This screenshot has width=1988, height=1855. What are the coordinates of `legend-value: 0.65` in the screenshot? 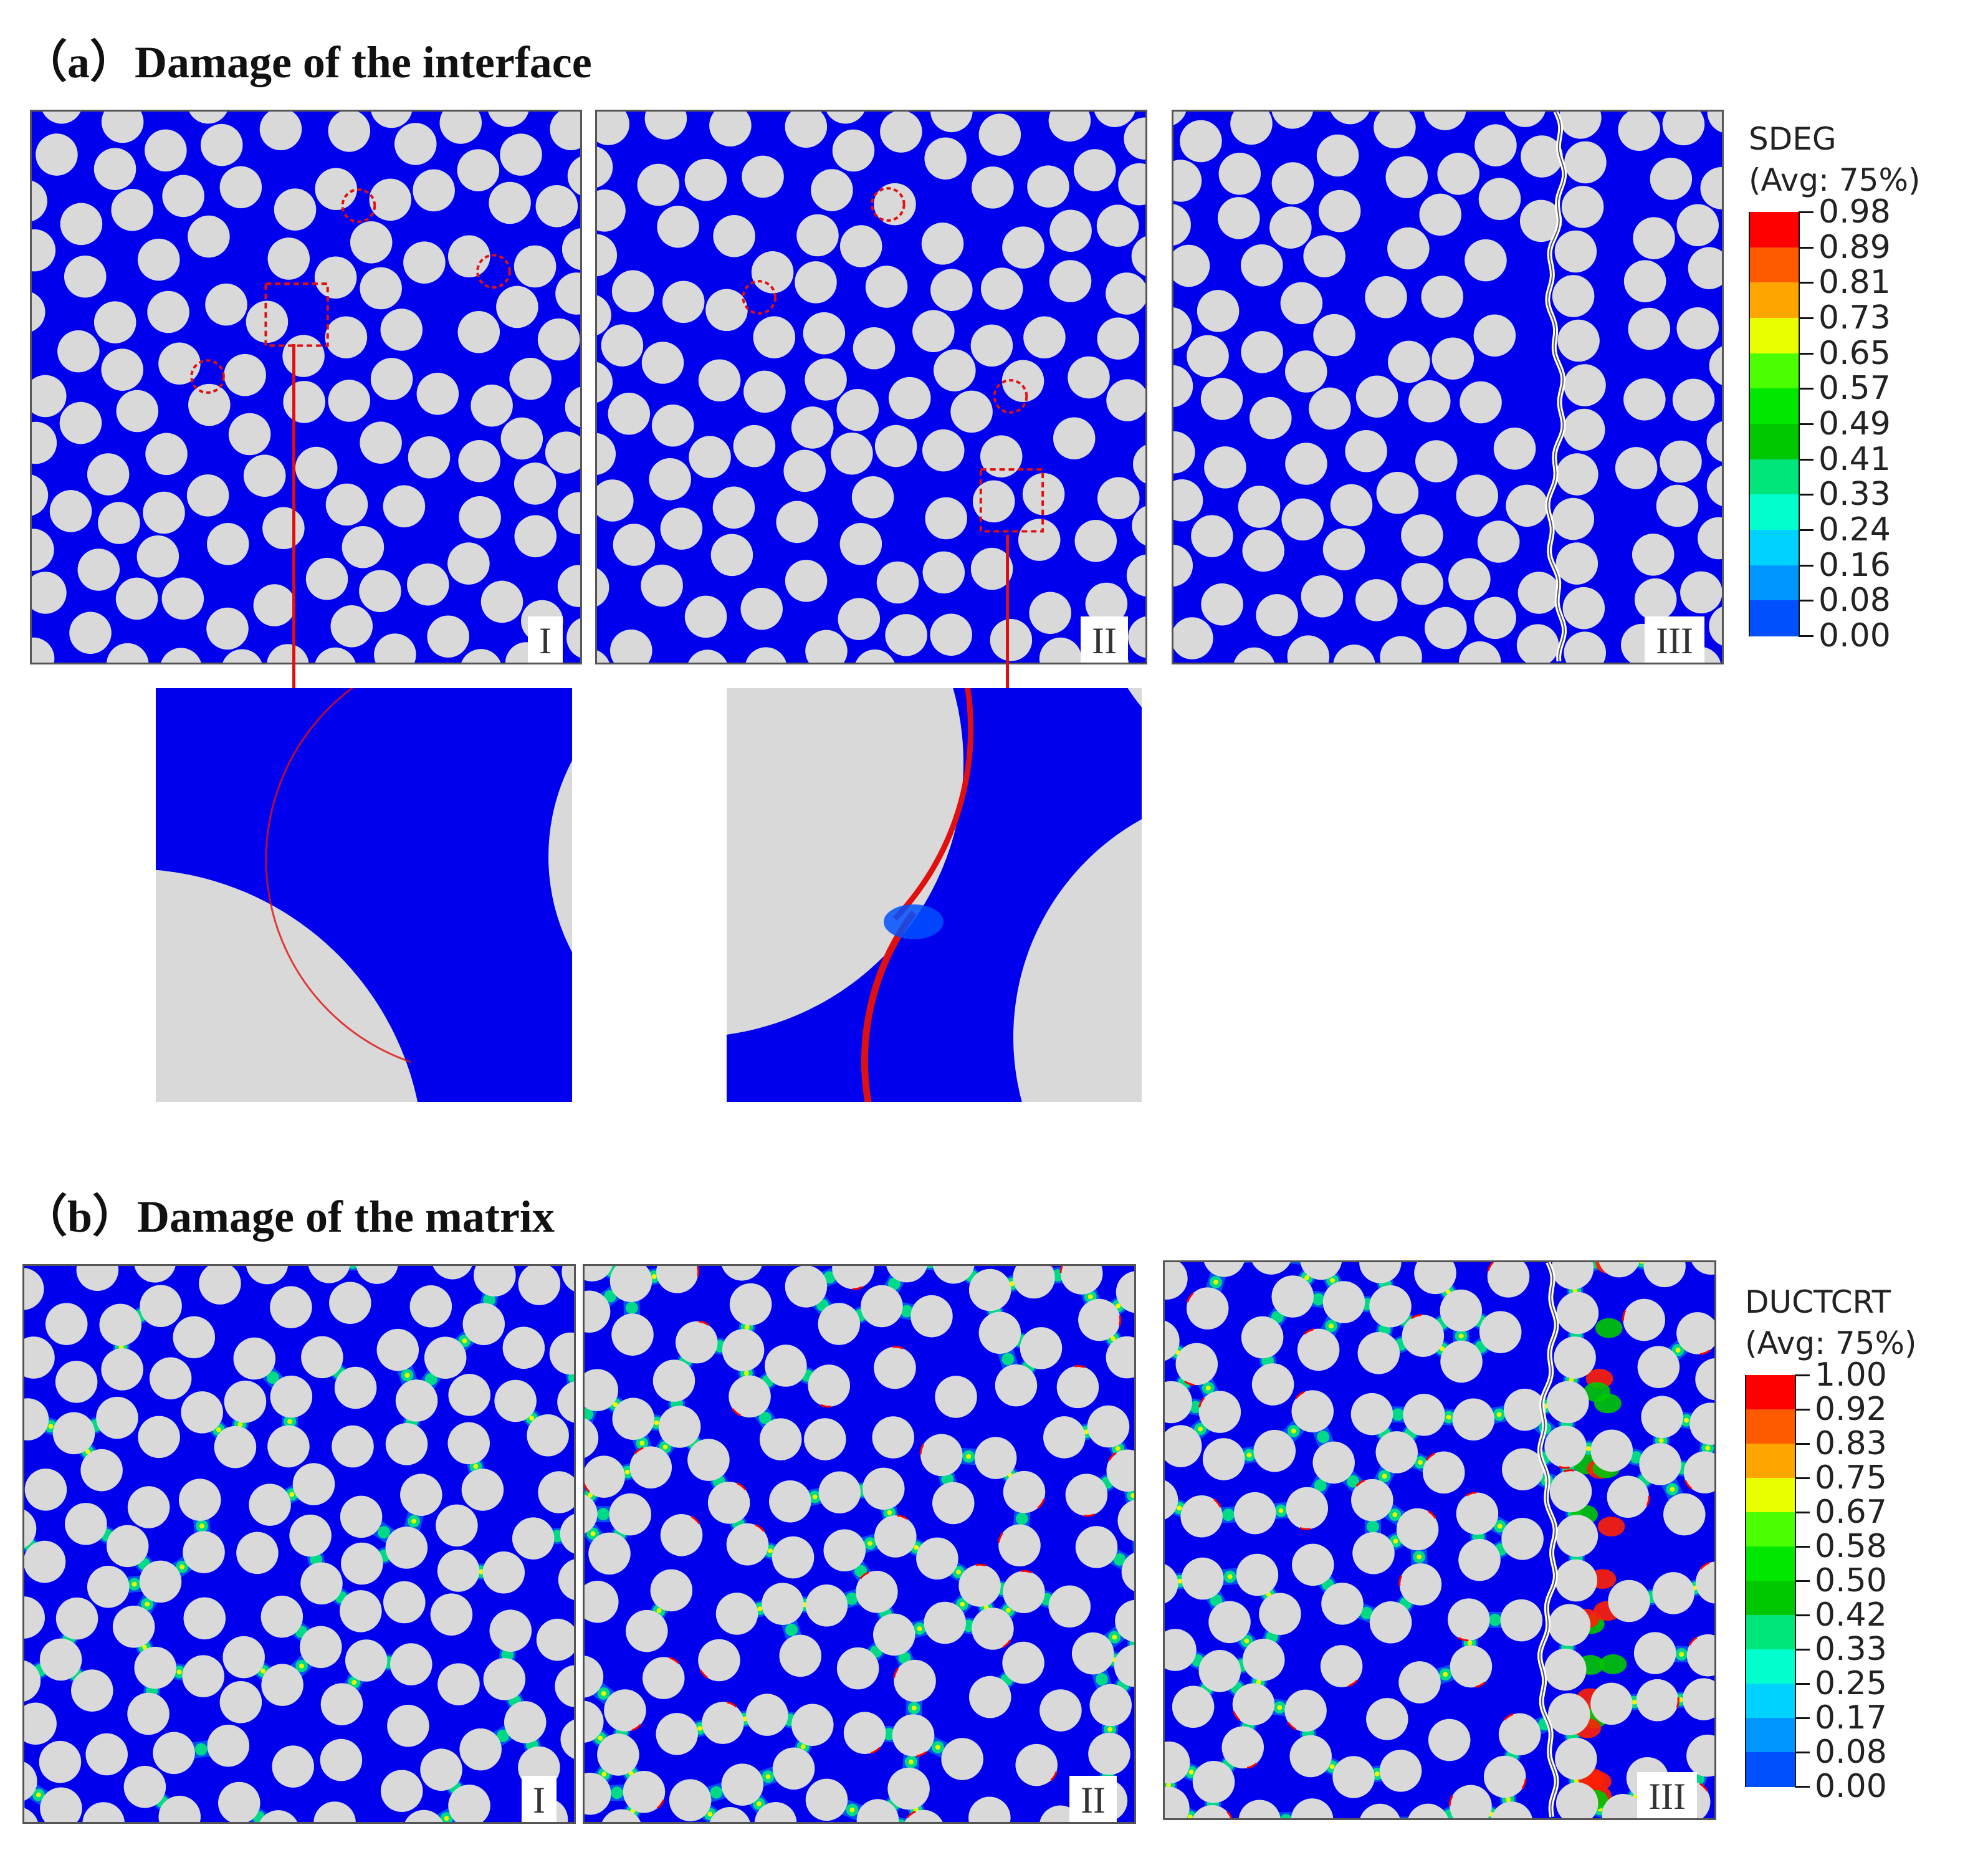 It's located at (1855, 353).